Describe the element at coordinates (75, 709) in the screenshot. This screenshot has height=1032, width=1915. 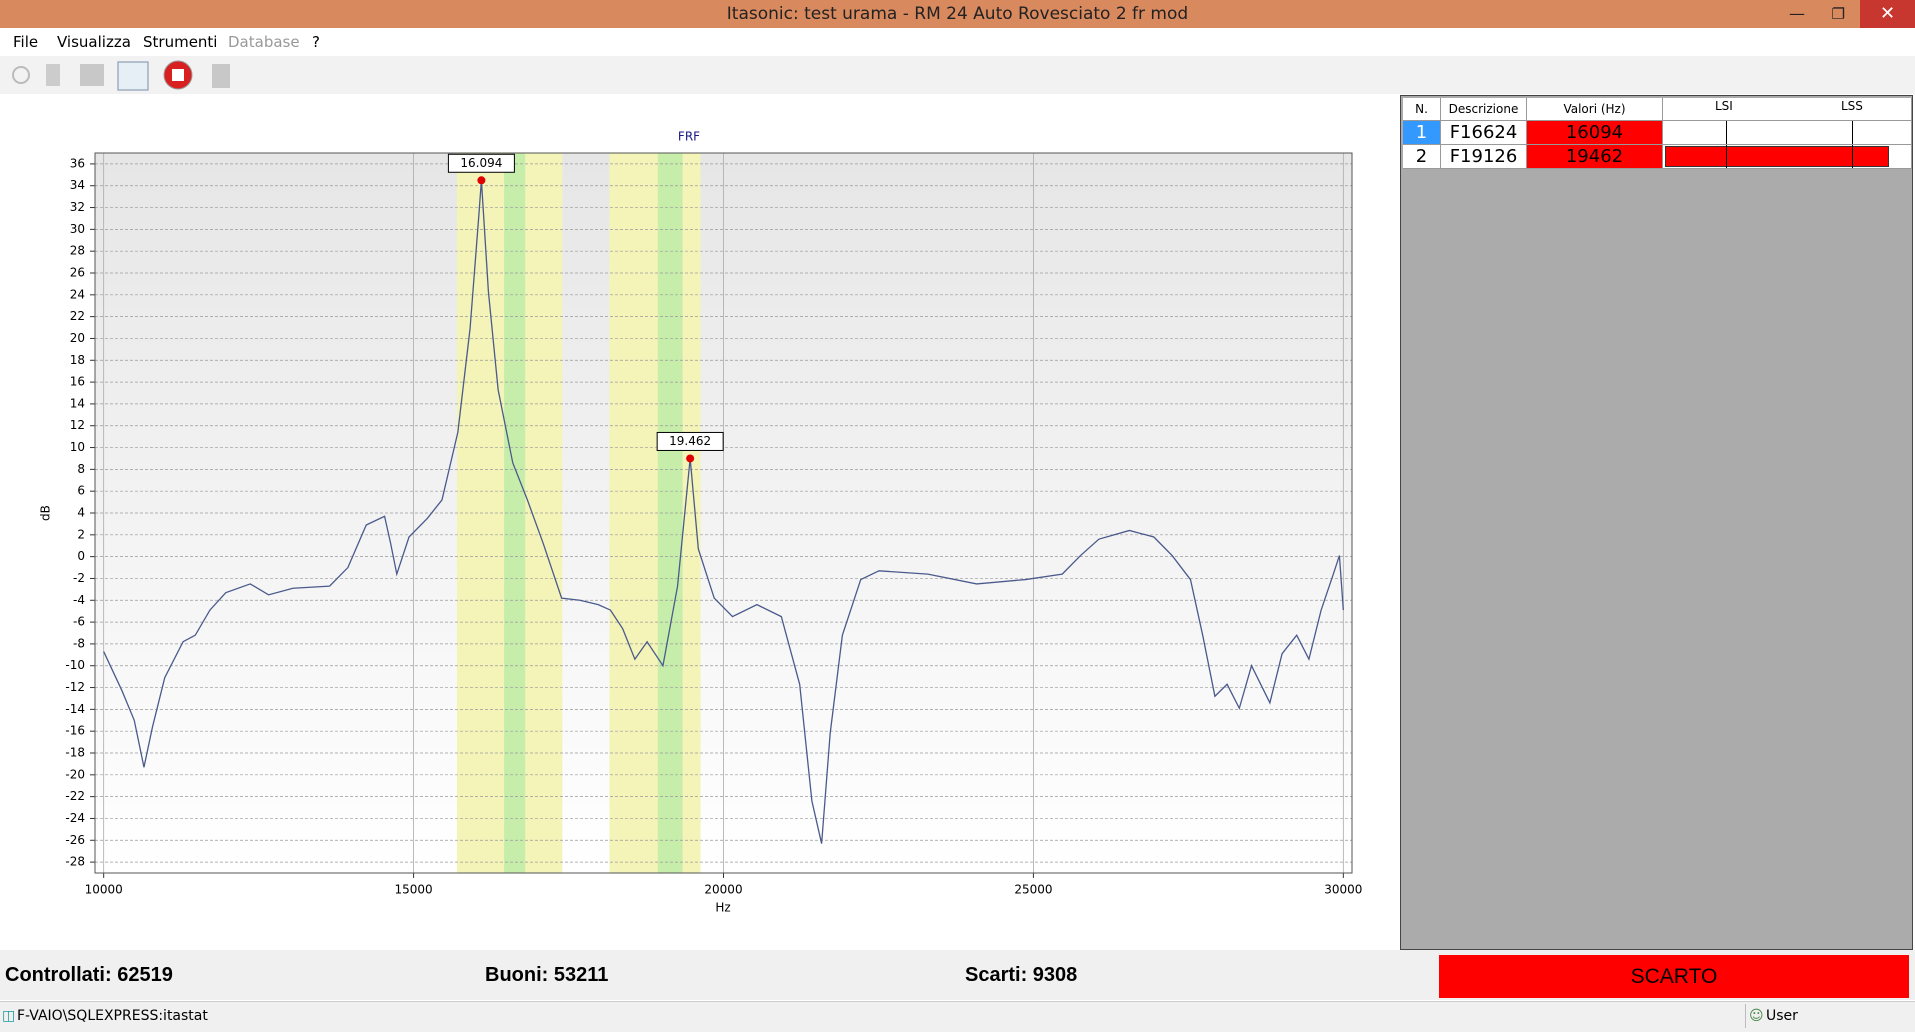
I see `y-tick-label: -14` at that location.